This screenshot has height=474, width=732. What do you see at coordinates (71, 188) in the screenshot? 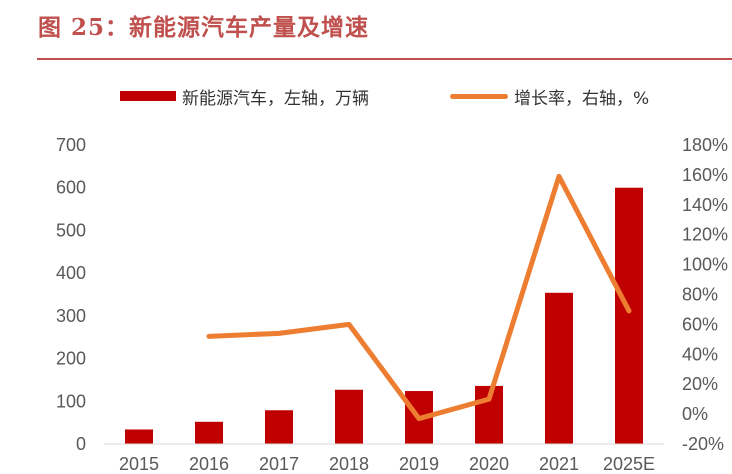
I see `y-left-tick-label: 600` at bounding box center [71, 188].